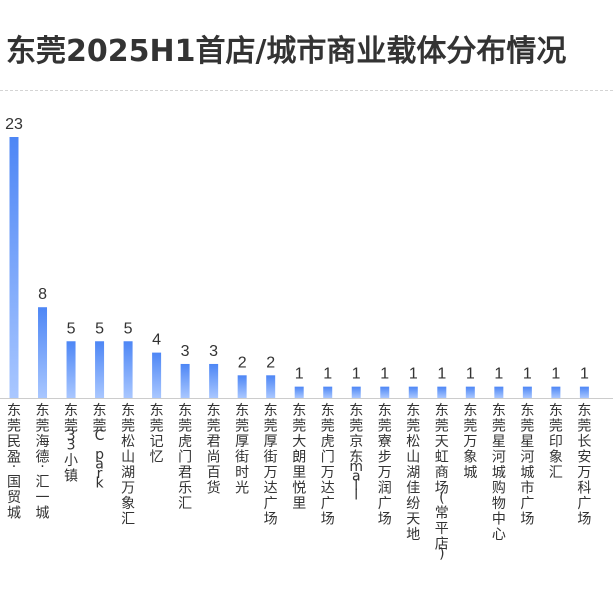 Image resolution: width=613 pixels, height=601 pixels. What do you see at coordinates (584, 465) in the screenshot?
I see `category-label-20: 东莞长安万科广场` at bounding box center [584, 465].